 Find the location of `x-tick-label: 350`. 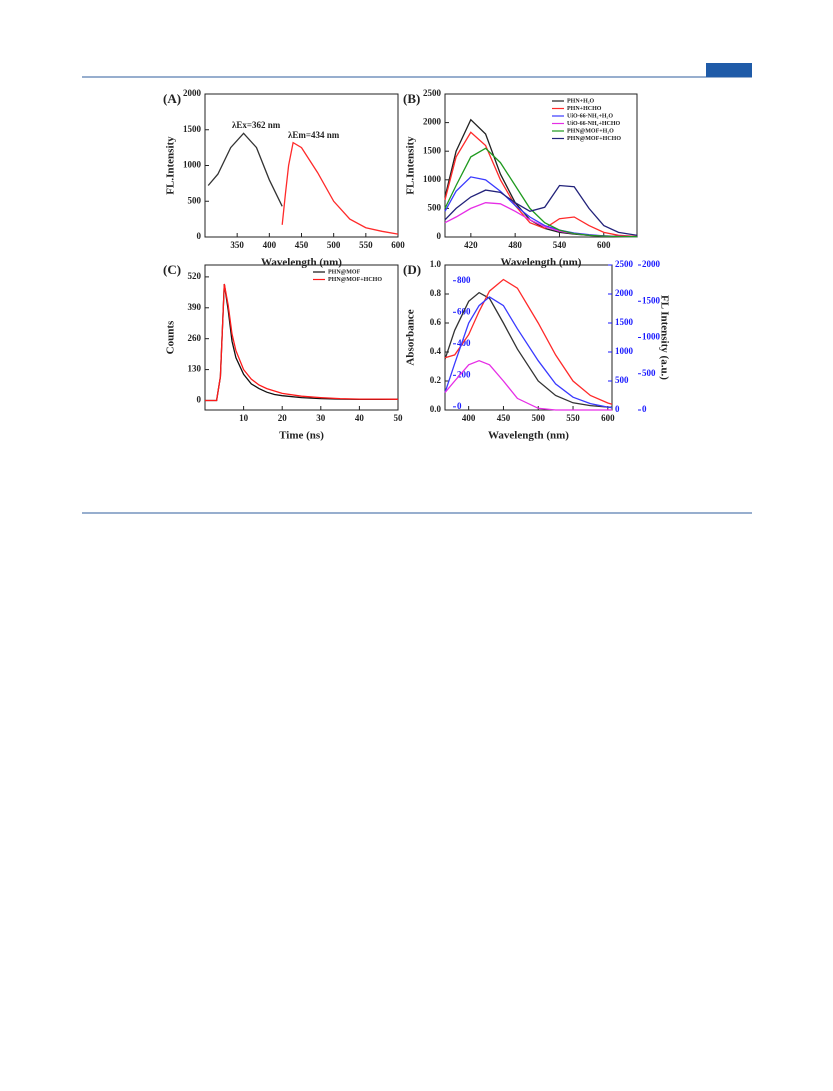

x-tick-label: 350 is located at coordinates (237, 245).